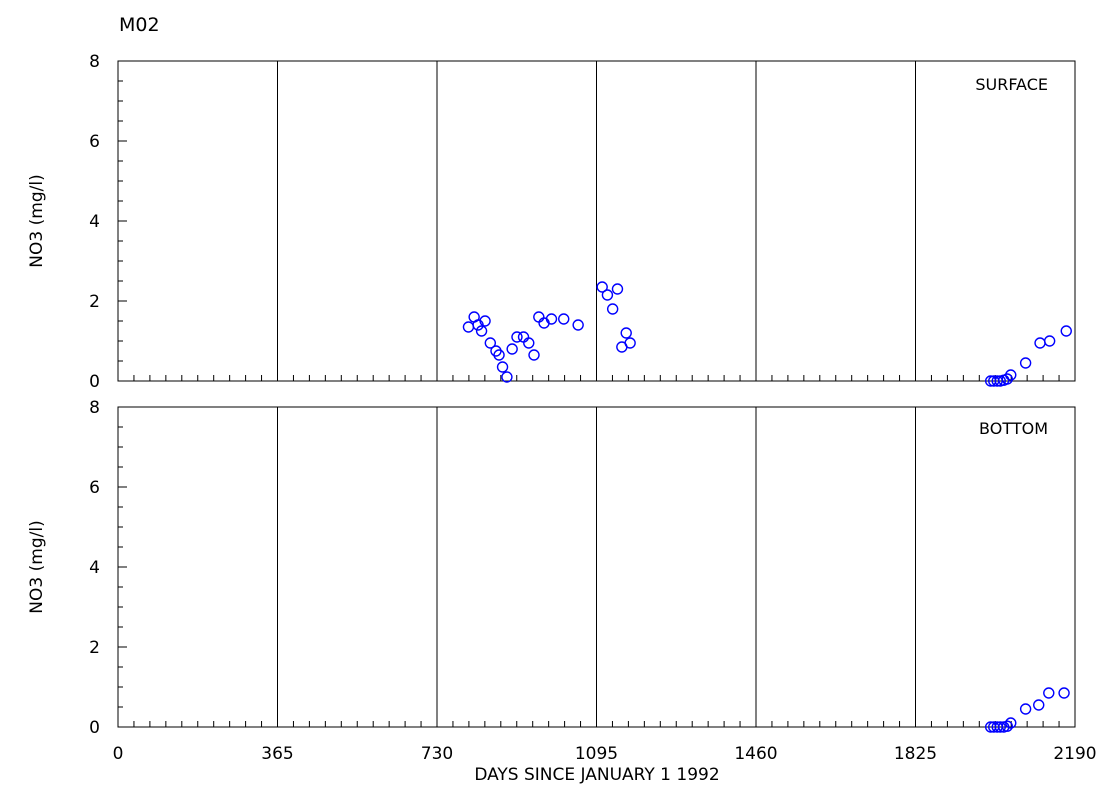  I want to click on y-tick-label-surface-8: 8, so click(94, 62).